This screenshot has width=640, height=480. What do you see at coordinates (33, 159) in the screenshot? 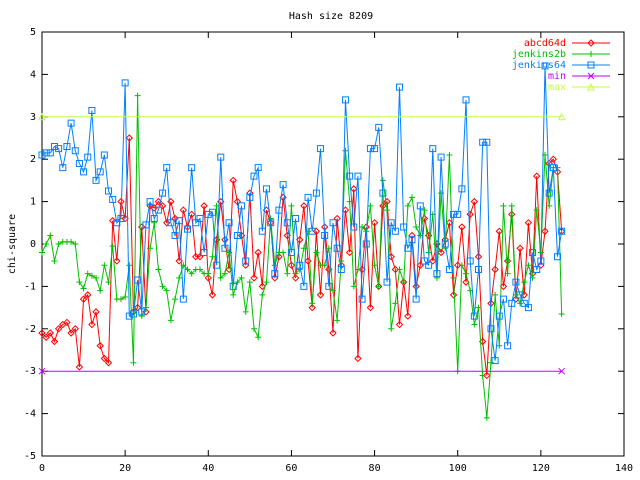
I see `y-tick-label: 2` at bounding box center [33, 159].